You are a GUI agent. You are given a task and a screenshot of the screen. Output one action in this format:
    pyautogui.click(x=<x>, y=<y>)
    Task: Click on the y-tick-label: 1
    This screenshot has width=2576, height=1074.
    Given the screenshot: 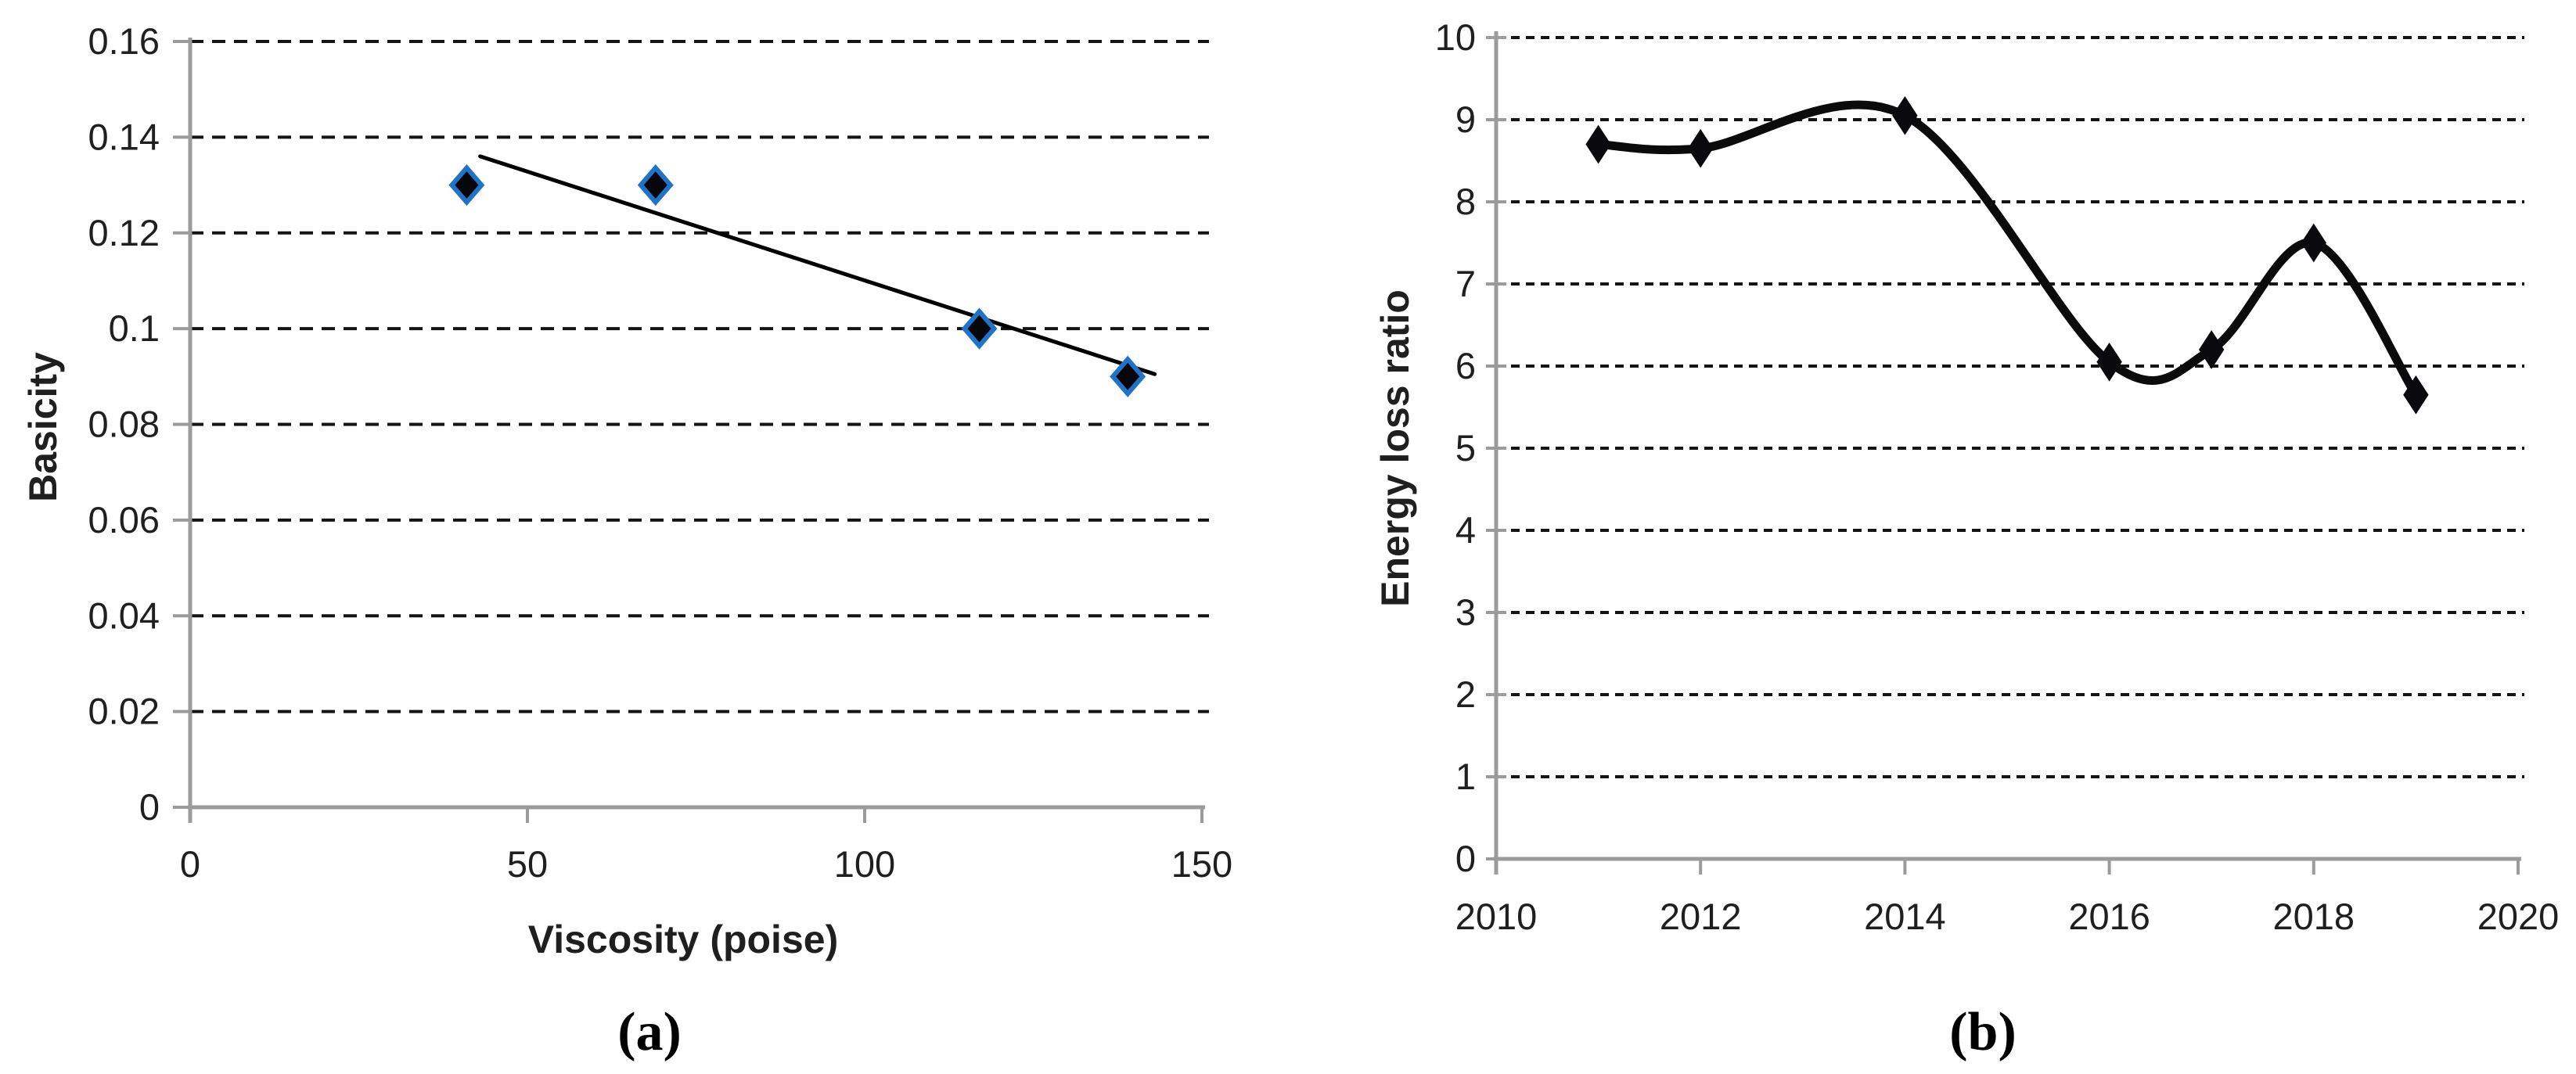 What is the action you would take?
    pyautogui.click(x=1465, y=776)
    